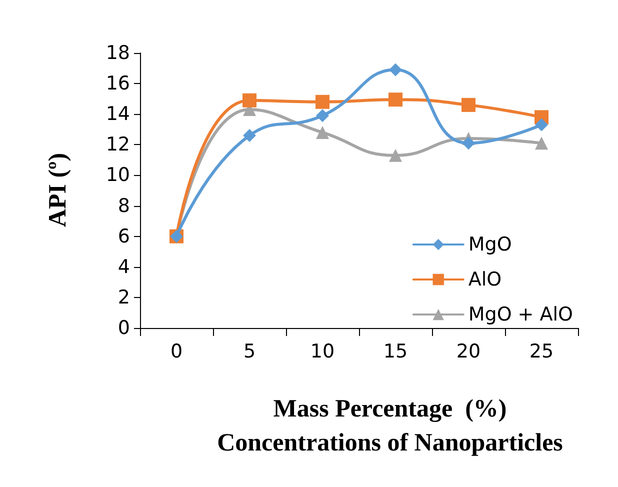 The image size is (618, 487). Describe the element at coordinates (176, 351) in the screenshot. I see `x-tick-label: 0` at that location.